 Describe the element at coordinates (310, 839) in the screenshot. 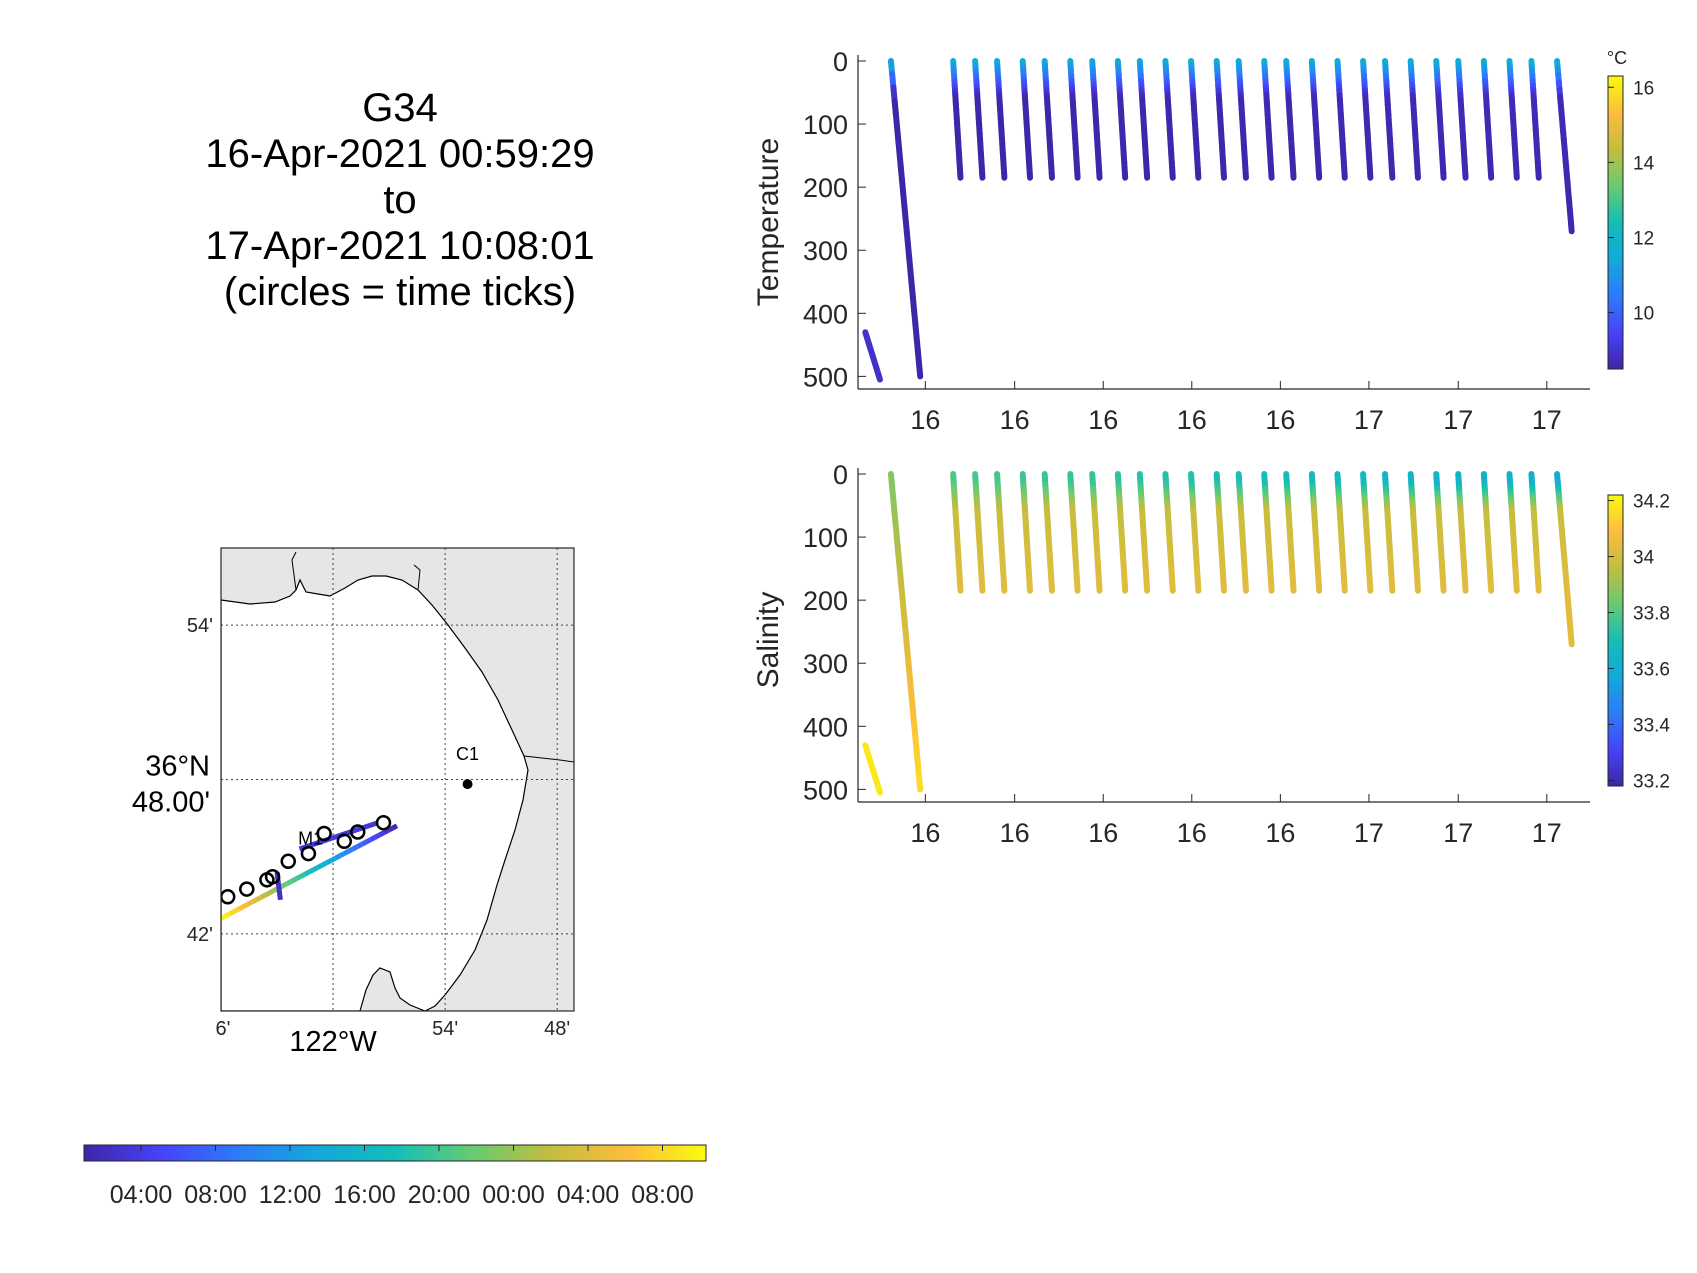

I see `station-label: M1` at that location.